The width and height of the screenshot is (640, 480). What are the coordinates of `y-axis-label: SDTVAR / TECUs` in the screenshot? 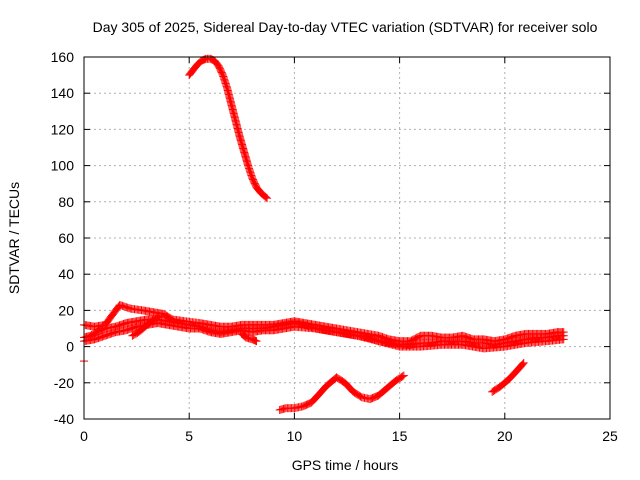 It's located at (14, 238).